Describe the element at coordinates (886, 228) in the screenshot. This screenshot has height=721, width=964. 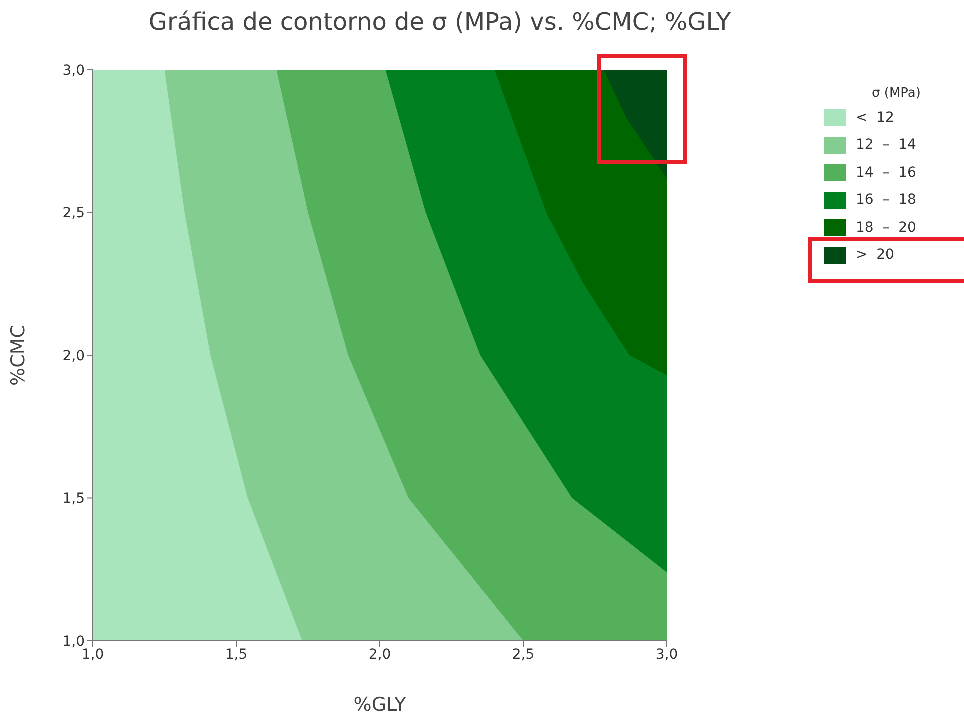
I see `legend-label: 18 – 20` at that location.